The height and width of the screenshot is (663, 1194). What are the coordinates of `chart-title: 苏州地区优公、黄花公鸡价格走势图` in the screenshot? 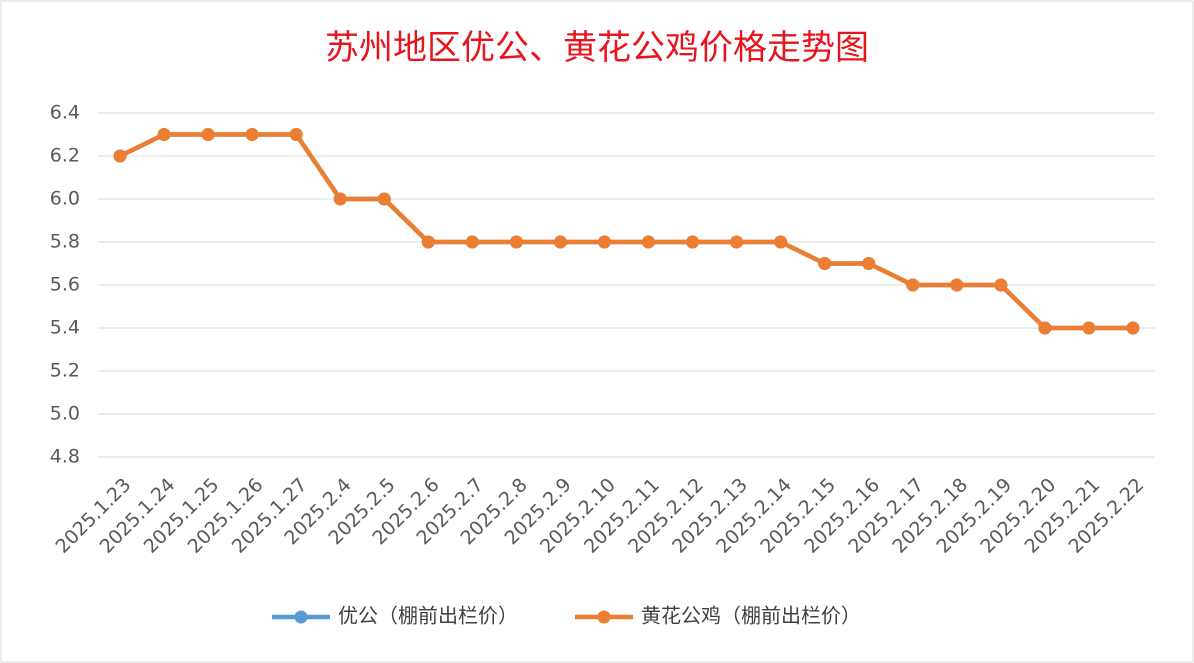 It's located at (597, 48).